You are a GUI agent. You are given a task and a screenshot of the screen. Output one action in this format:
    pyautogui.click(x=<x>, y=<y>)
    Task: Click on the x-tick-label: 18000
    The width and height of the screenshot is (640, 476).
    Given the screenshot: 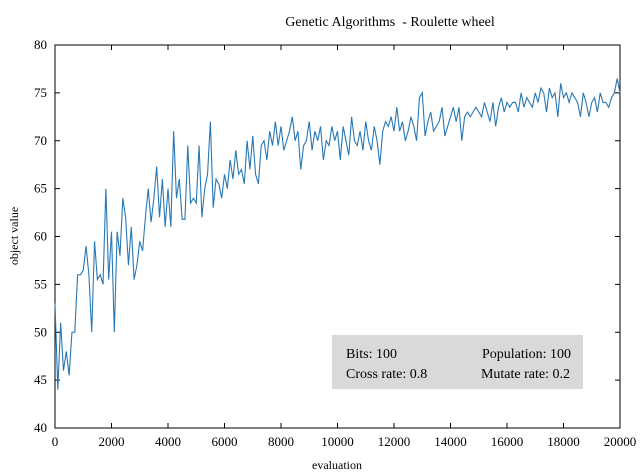 What is the action you would take?
    pyautogui.click(x=563, y=441)
    